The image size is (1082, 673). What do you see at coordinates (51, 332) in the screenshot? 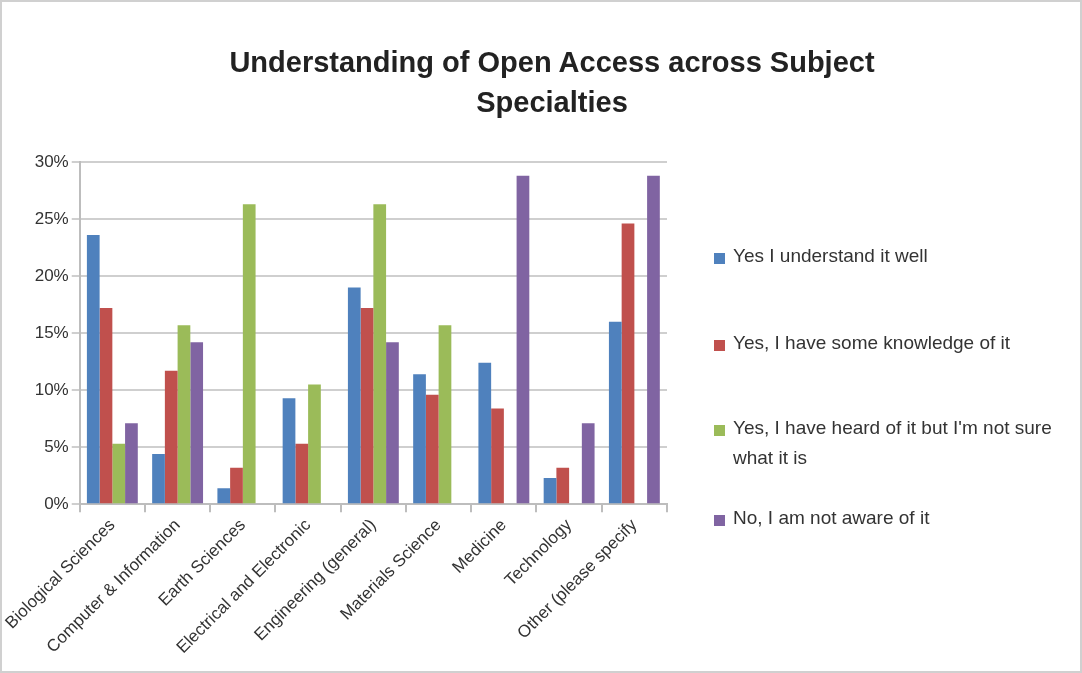
I see `y-tick-label: 15%` at bounding box center [51, 332].